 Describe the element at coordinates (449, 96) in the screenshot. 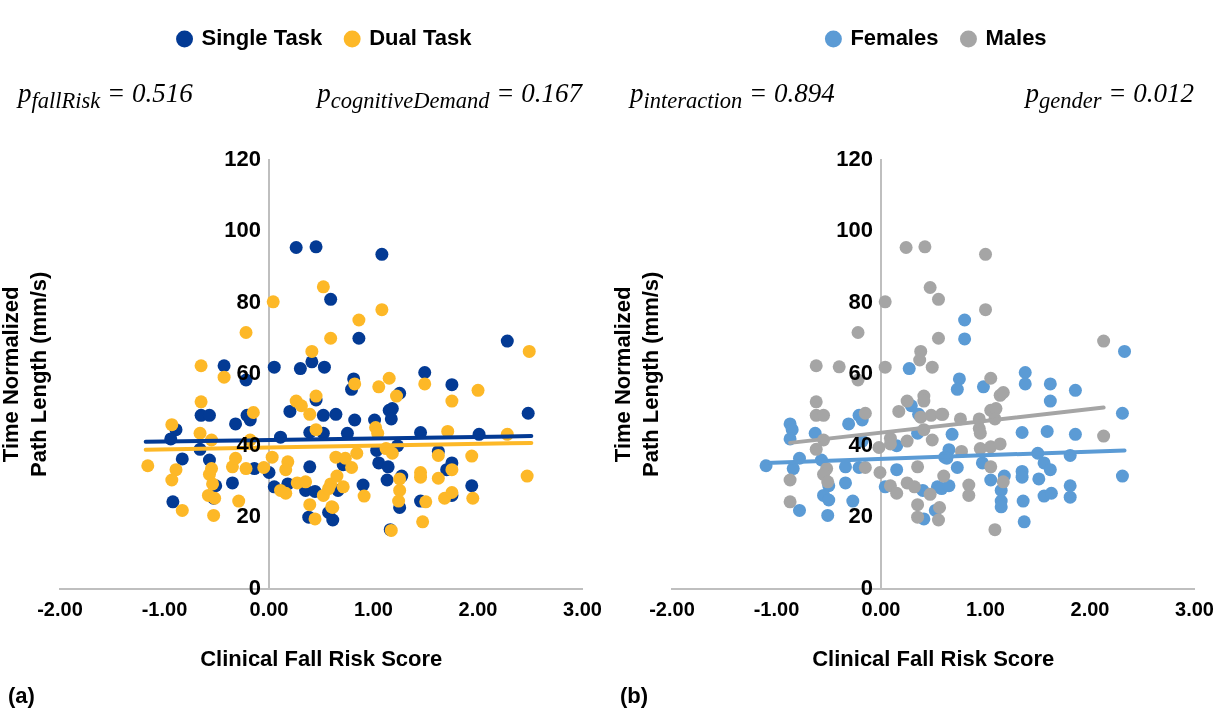

I see `text: p$_{cognitiveDemand}$ = 0.167` at that location.